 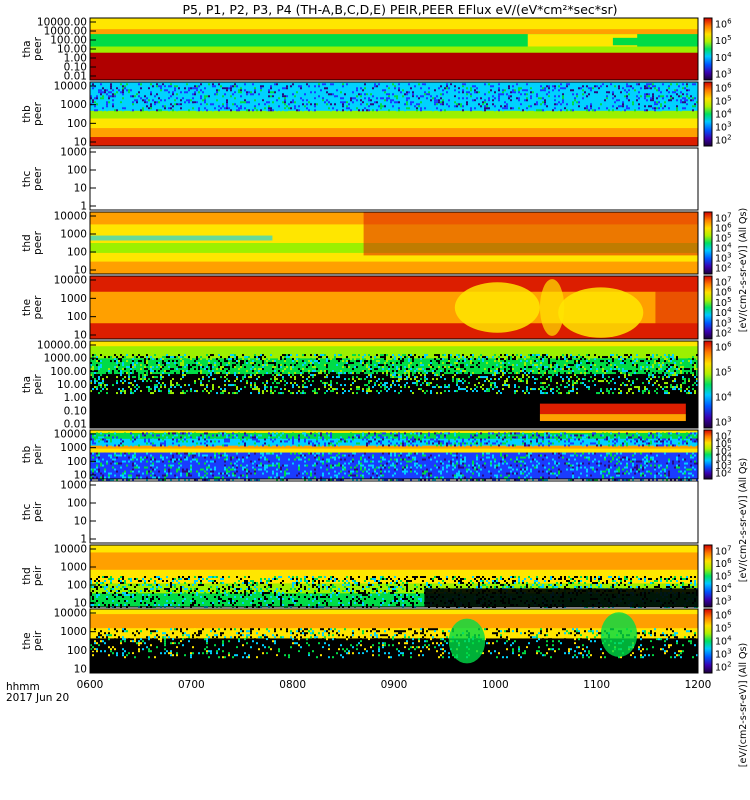 What do you see at coordinates (75, 77) in the screenshot?
I see `y-tick-label: 0.01` at bounding box center [75, 77].